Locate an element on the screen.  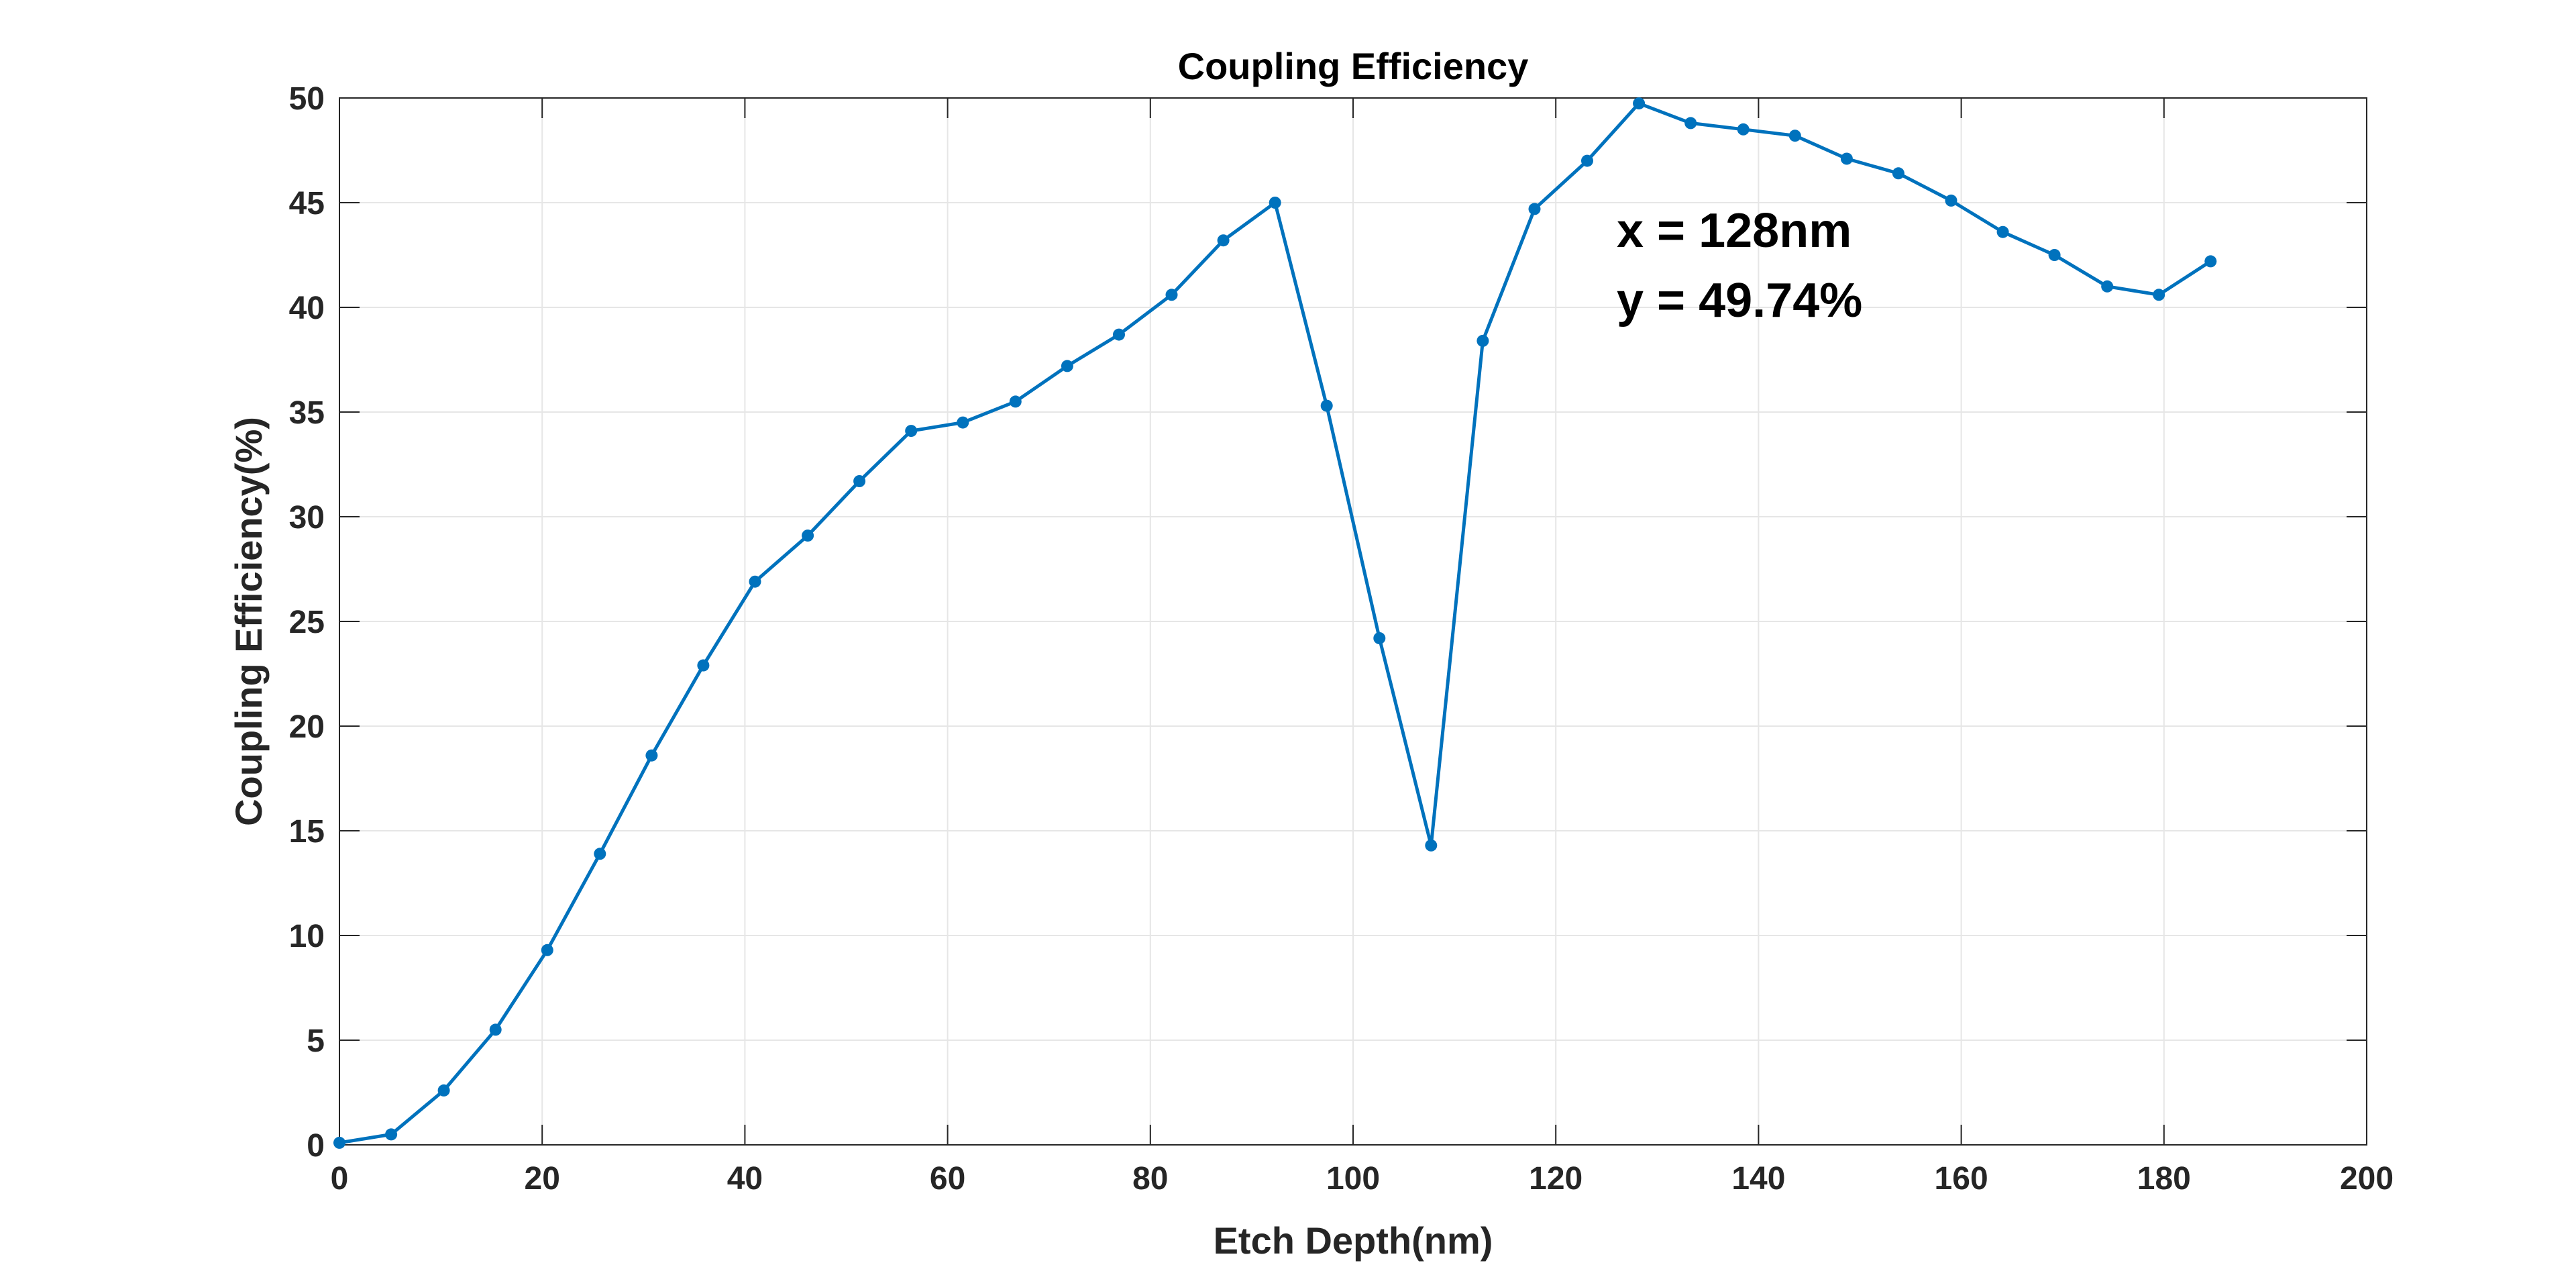
x-tick-label: 20 is located at coordinates (542, 1179).